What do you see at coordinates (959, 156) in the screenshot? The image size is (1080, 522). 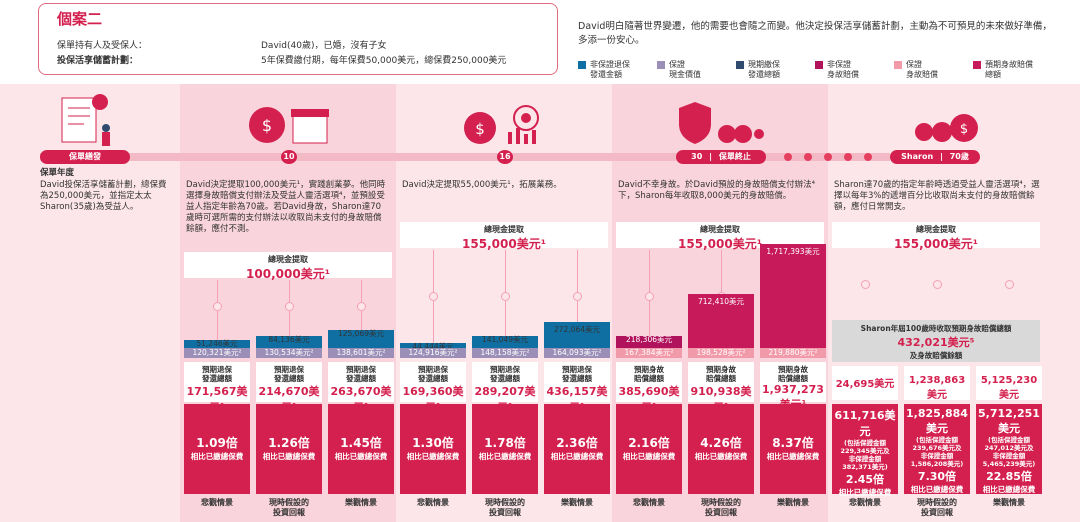 I see `sharon-age: 70歲` at bounding box center [959, 156].